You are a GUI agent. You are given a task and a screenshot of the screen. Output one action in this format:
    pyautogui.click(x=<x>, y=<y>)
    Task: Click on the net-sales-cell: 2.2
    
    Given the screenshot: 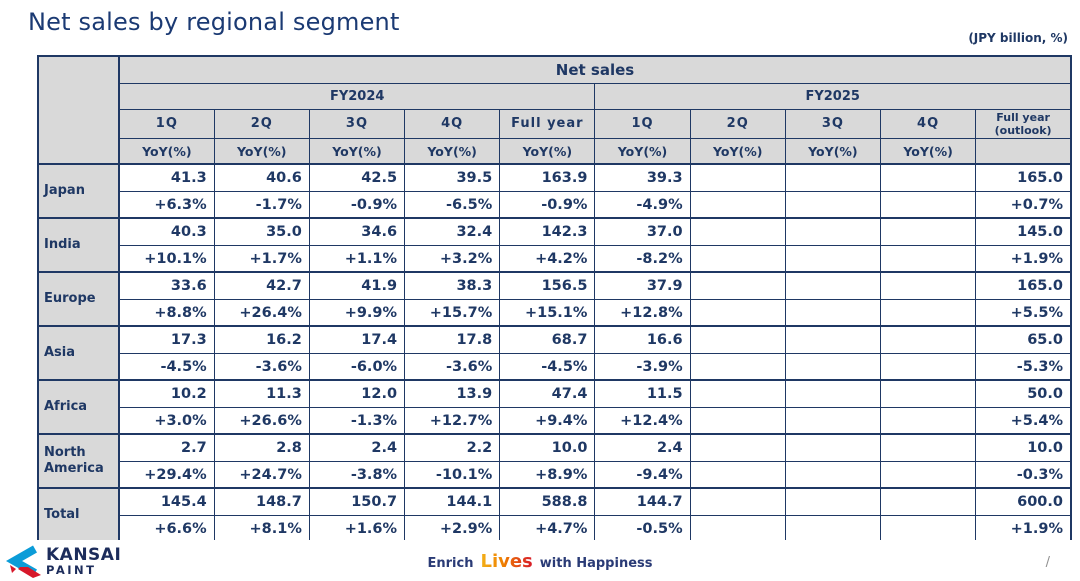 What is the action you would take?
    pyautogui.click(x=452, y=447)
    